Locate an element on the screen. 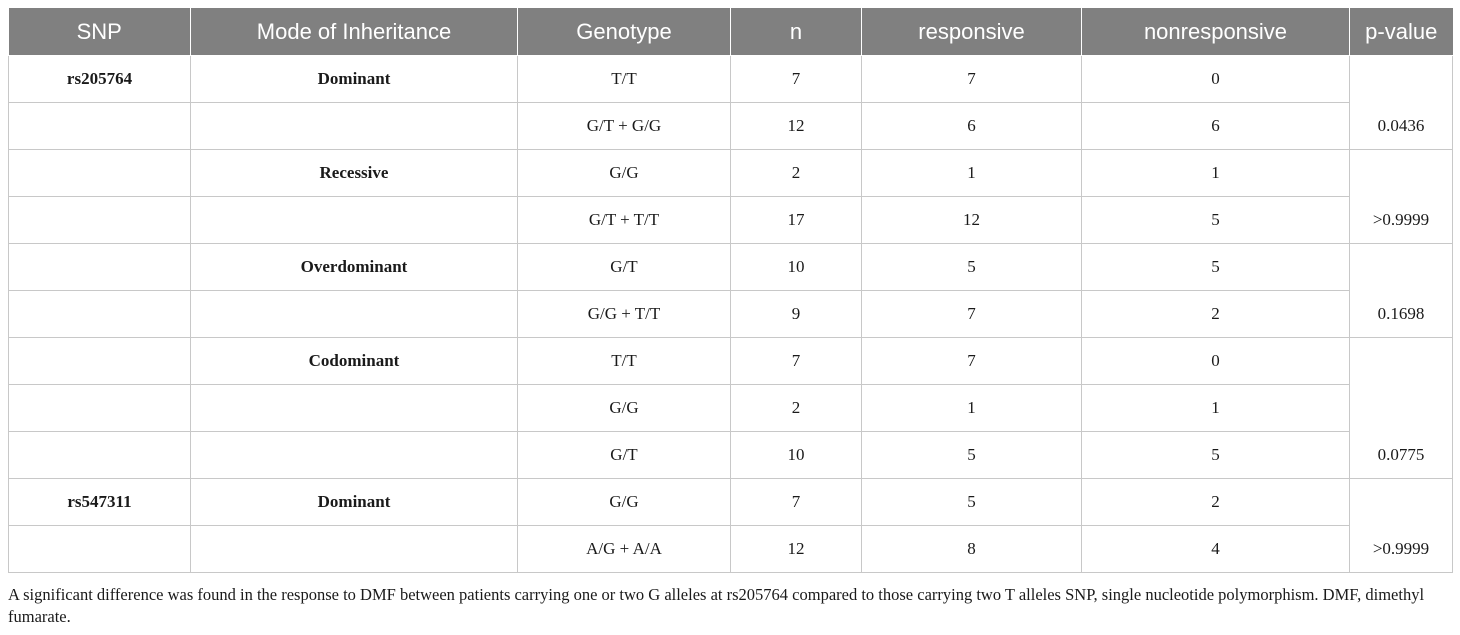 The image size is (1460, 635). header-mode-of-inheritance: Mode of Inheritance is located at coordinates (354, 32).